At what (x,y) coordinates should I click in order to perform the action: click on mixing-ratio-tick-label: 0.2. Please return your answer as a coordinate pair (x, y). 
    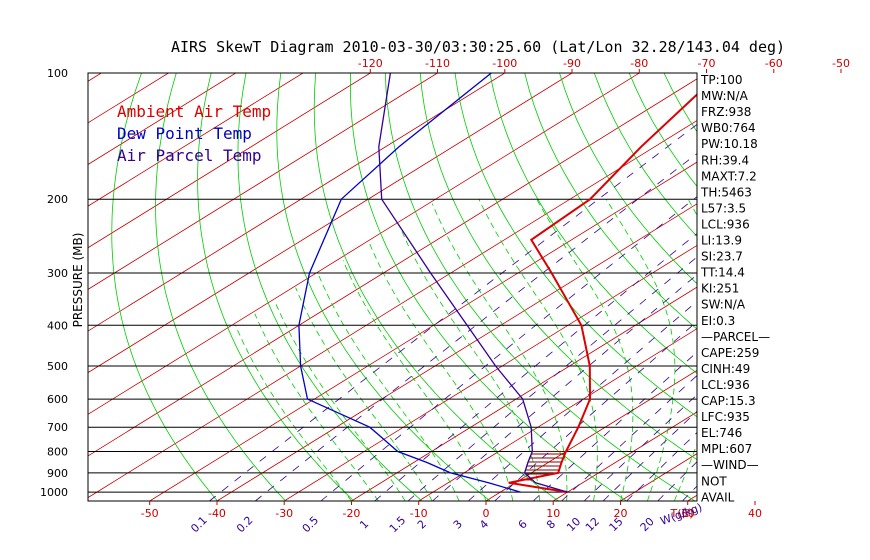
    Looking at the image, I should click on (245, 525).